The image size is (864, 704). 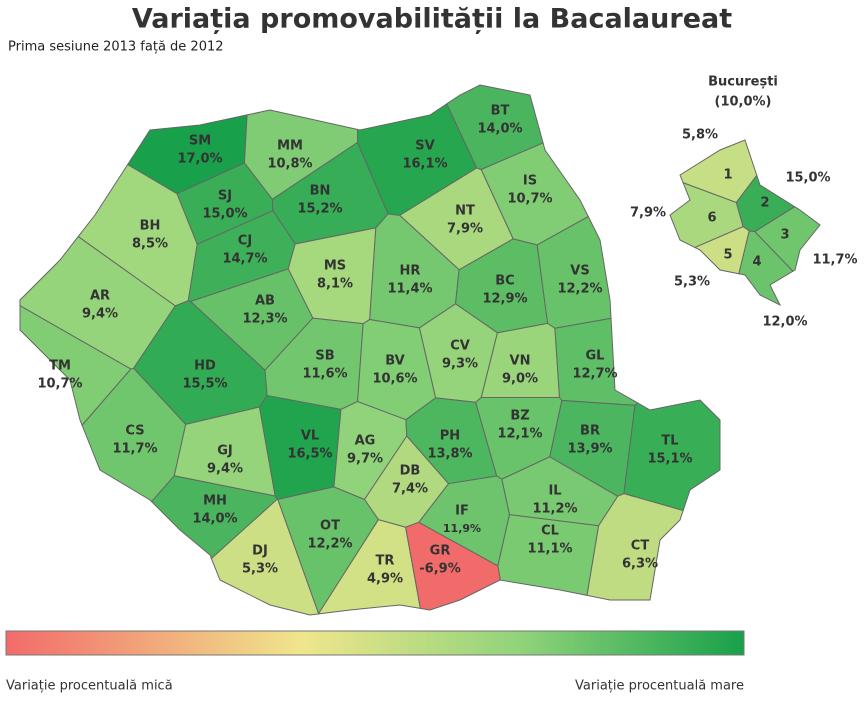 I want to click on county-code: MS, so click(x=335, y=266).